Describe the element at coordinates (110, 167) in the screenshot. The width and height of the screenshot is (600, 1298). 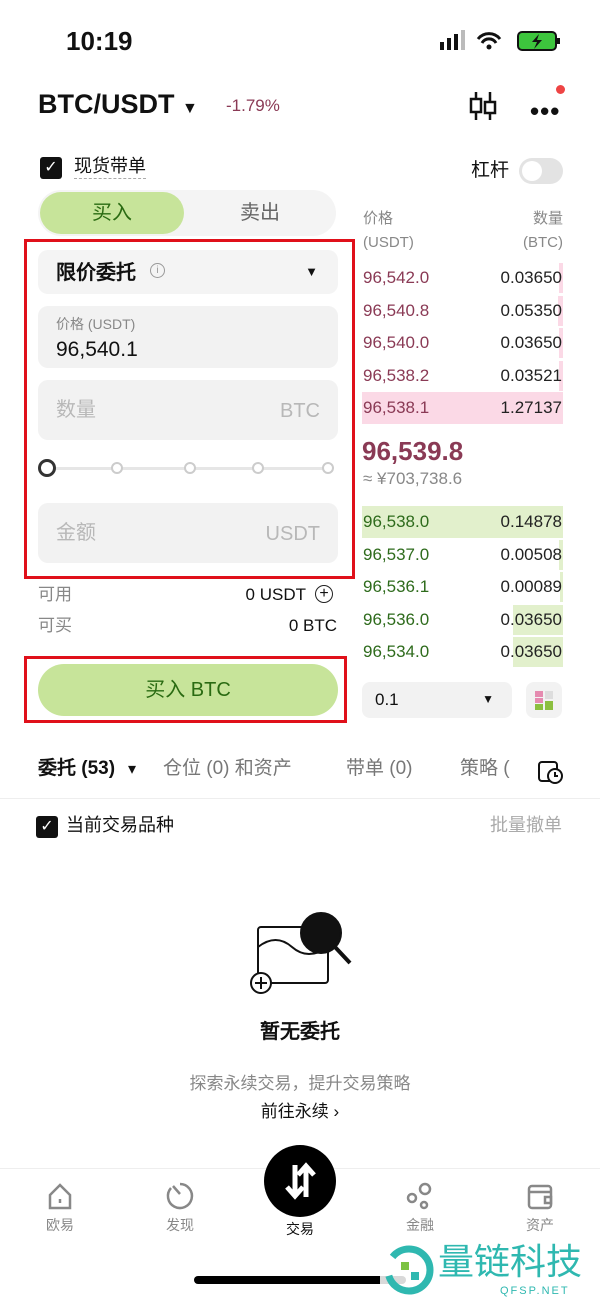
I see `spot-copy-label: 现货带单` at that location.